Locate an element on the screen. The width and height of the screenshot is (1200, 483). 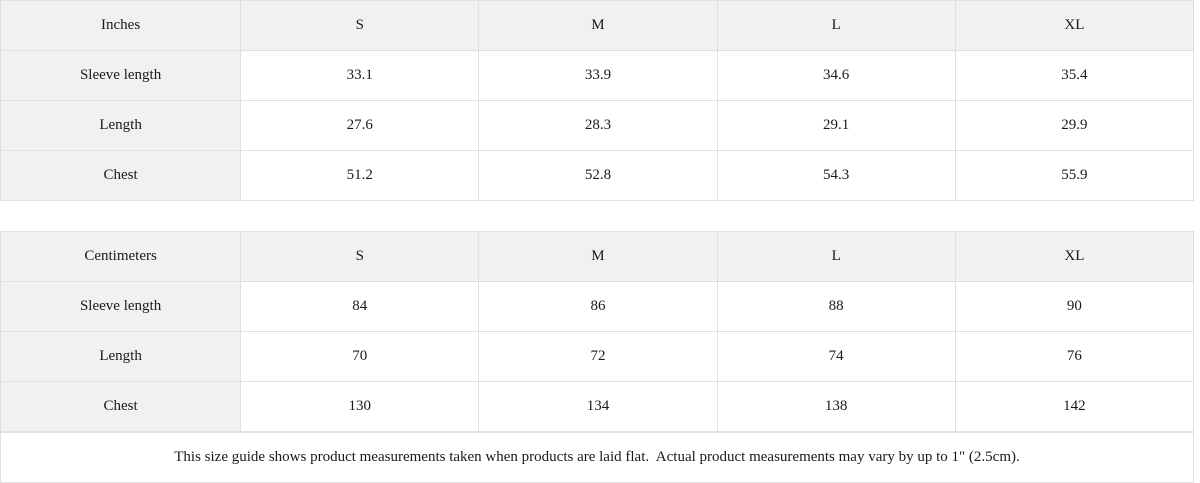
measurement-value: 72 is located at coordinates (598, 356).